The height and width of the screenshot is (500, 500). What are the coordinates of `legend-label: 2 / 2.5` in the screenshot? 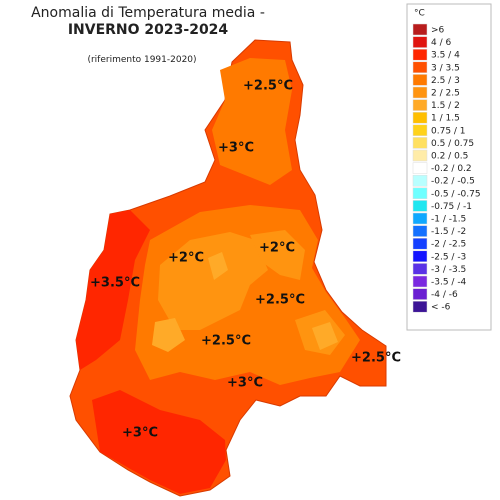 It's located at (445, 94).